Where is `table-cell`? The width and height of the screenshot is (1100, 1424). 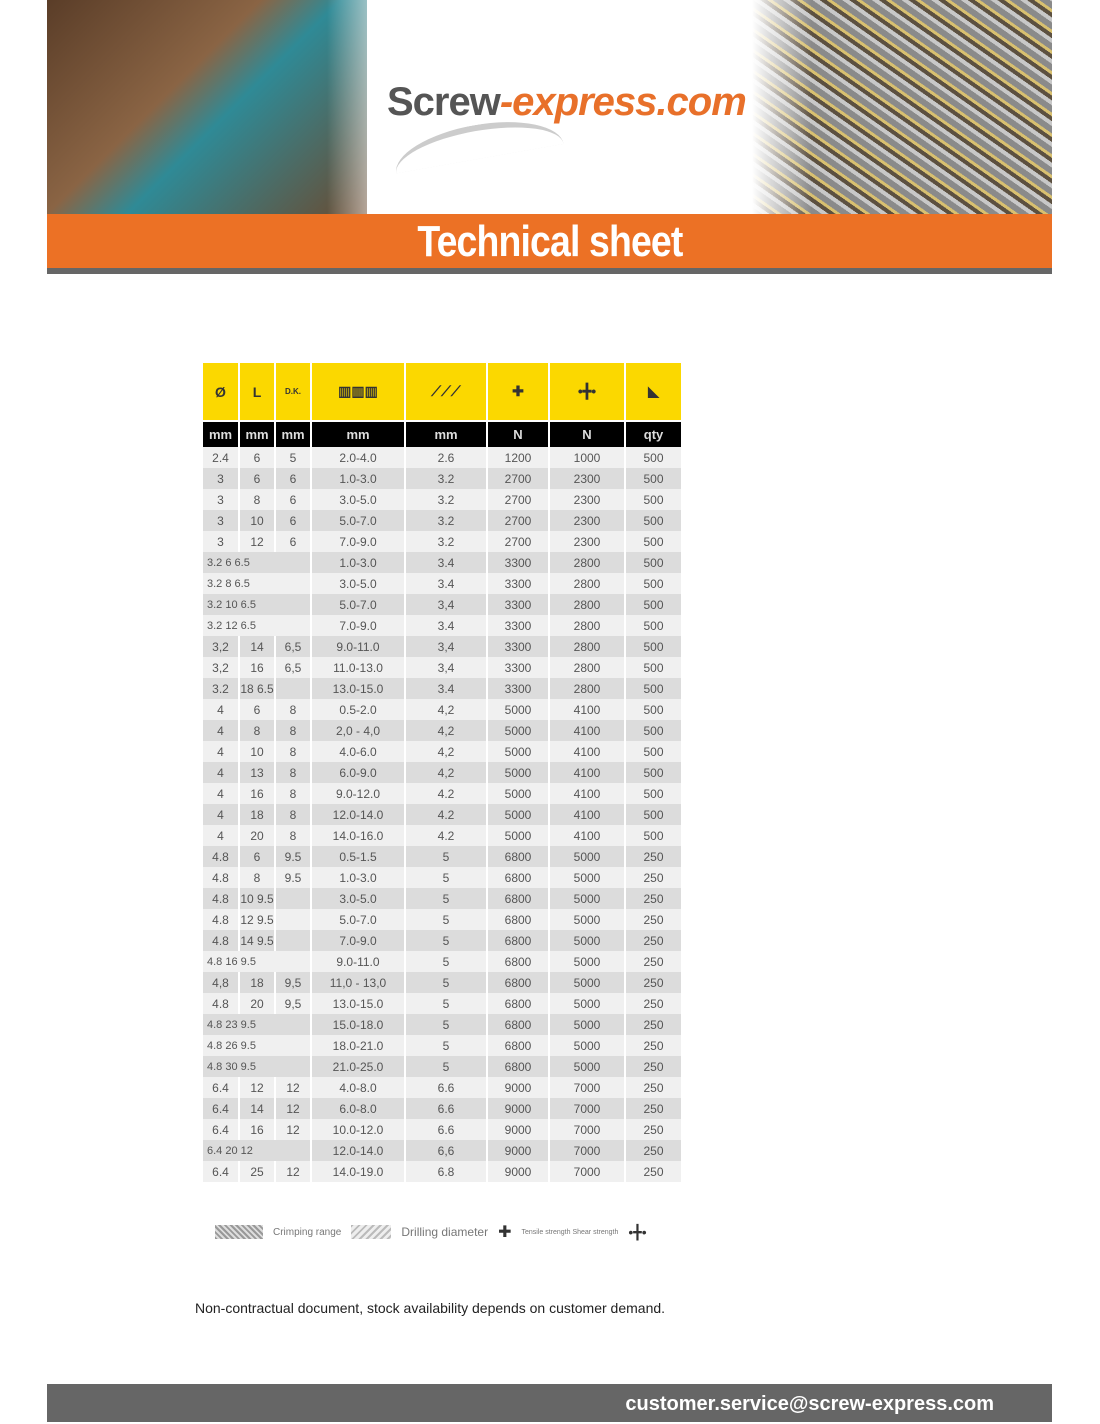
table-cell is located at coordinates (293, 898).